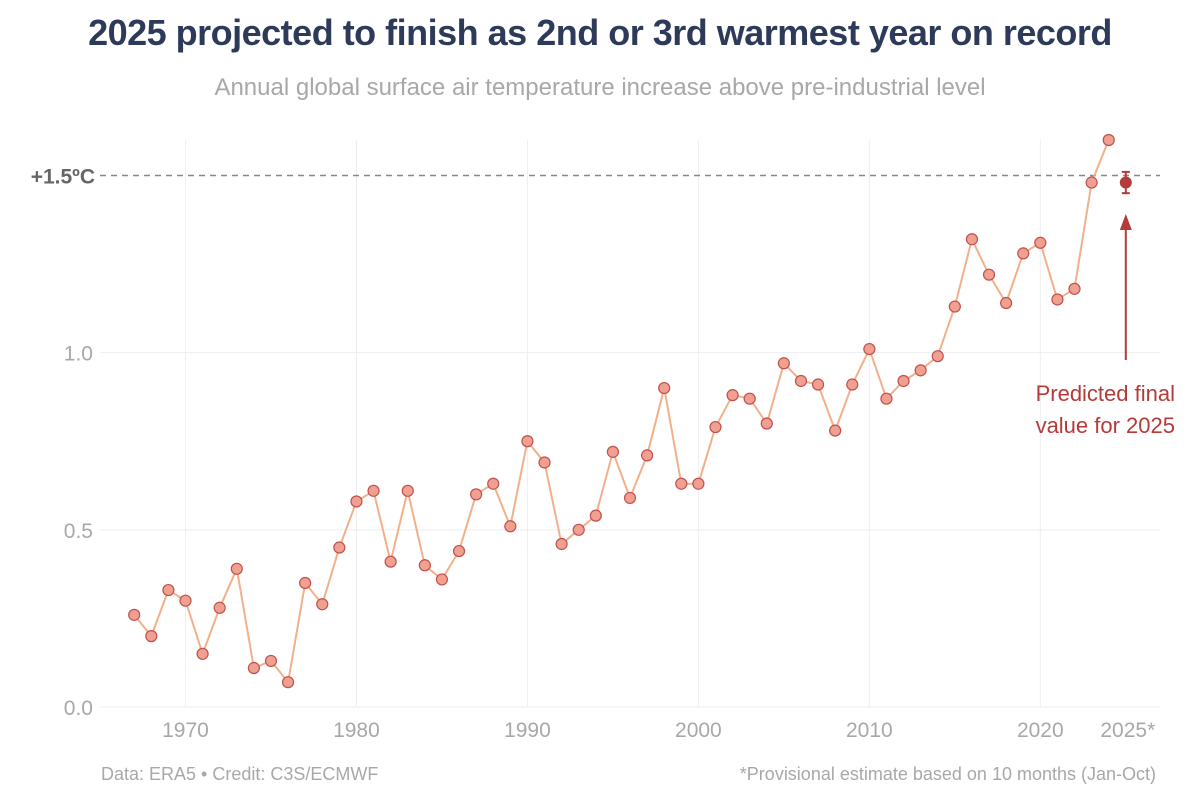 The width and height of the screenshot is (1200, 804). What do you see at coordinates (698, 730) in the screenshot?
I see `x-tick-label: 2000` at bounding box center [698, 730].